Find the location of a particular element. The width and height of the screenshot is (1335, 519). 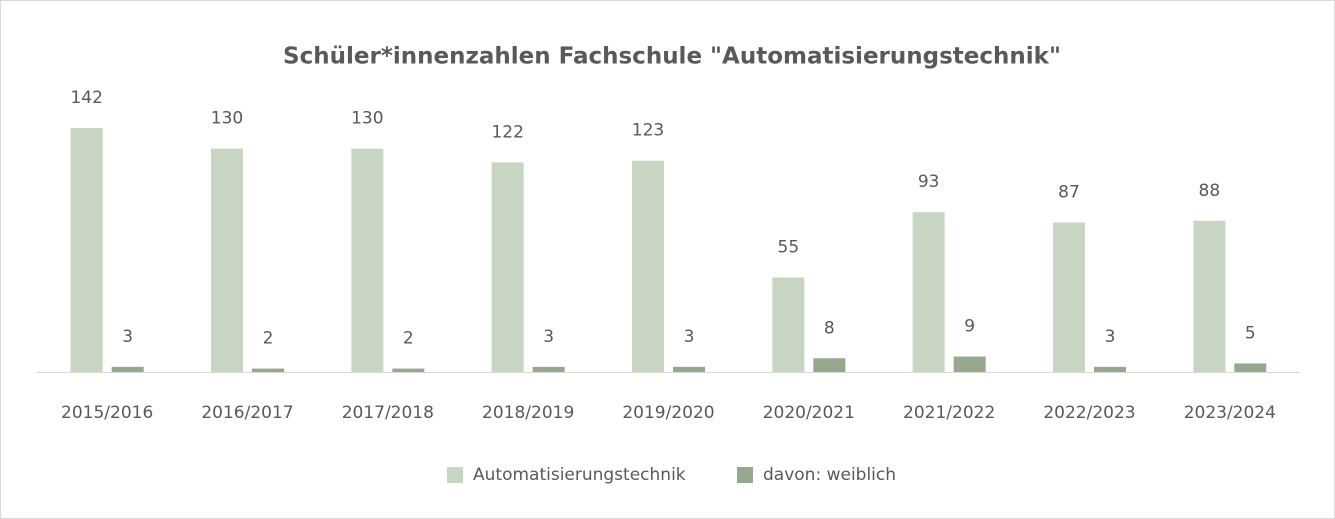

x-tick-label: 2019/2020 is located at coordinates (668, 413).